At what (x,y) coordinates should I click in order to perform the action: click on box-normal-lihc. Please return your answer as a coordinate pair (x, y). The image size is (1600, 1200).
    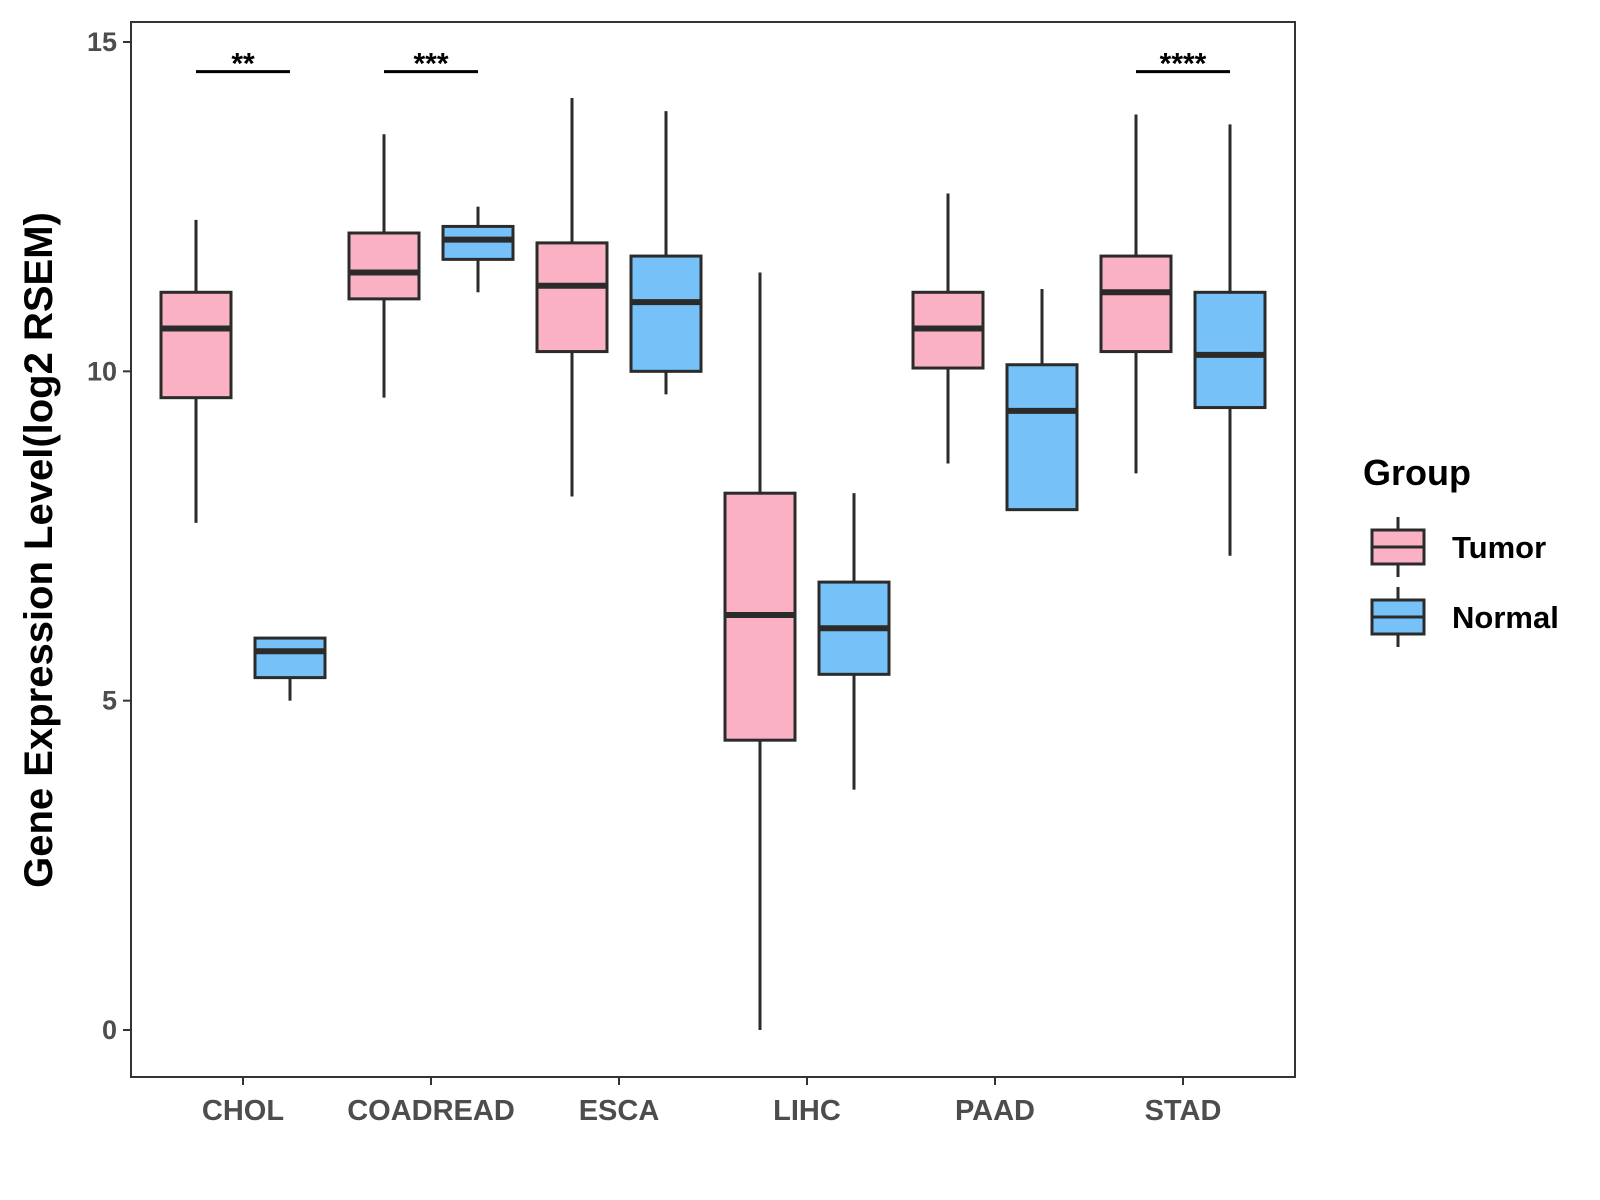
    Looking at the image, I should click on (854, 641).